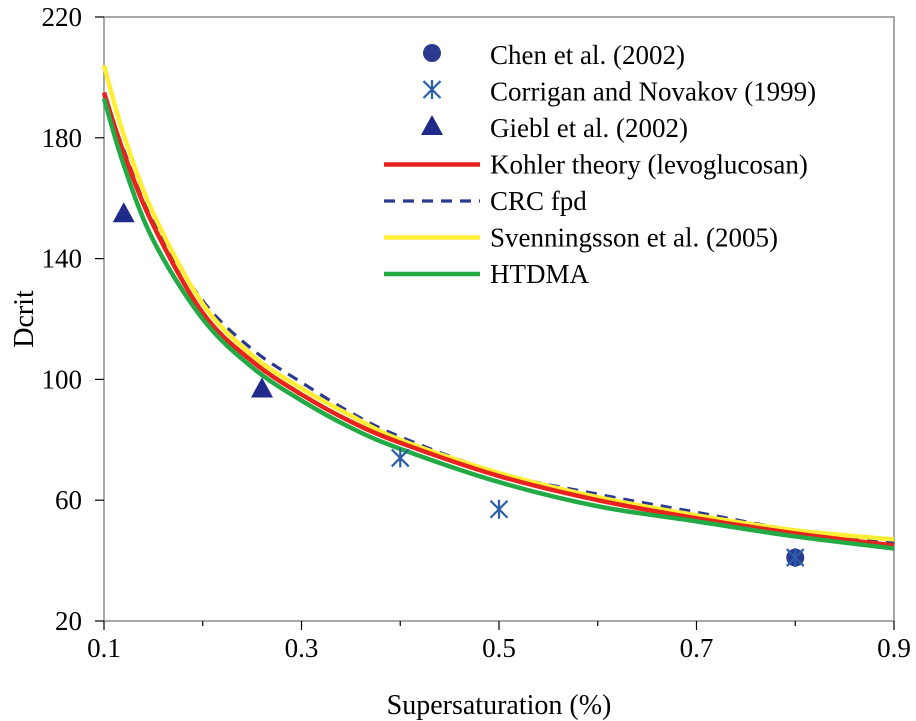 The width and height of the screenshot is (916, 721). I want to click on legend-label: Svenningsson et al. (2005), so click(634, 238).